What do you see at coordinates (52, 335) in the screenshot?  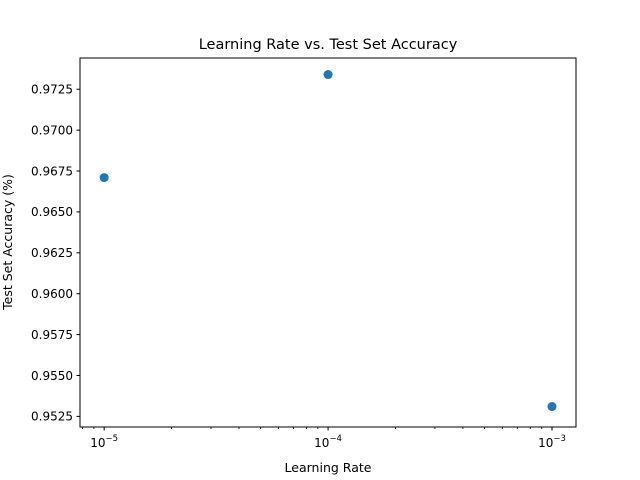 I see `y-tick-label: 0.9575` at bounding box center [52, 335].